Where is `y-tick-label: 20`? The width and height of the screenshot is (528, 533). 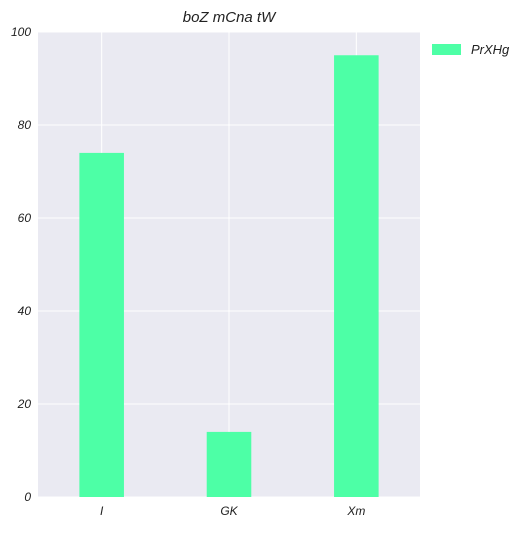 y-tick-label: 20 is located at coordinates (24, 404).